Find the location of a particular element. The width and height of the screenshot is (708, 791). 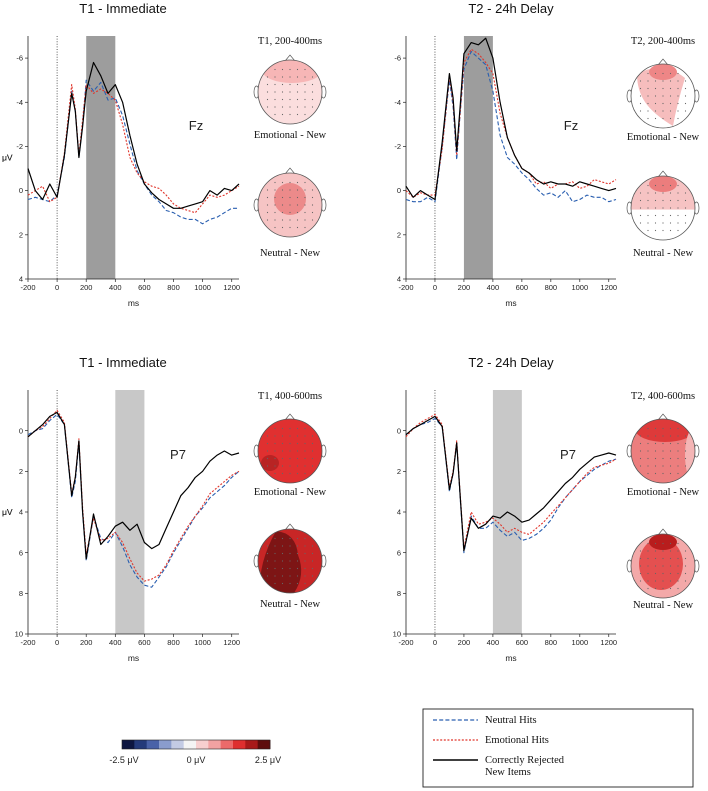

y-tick-label: -4 is located at coordinates (19, 102).